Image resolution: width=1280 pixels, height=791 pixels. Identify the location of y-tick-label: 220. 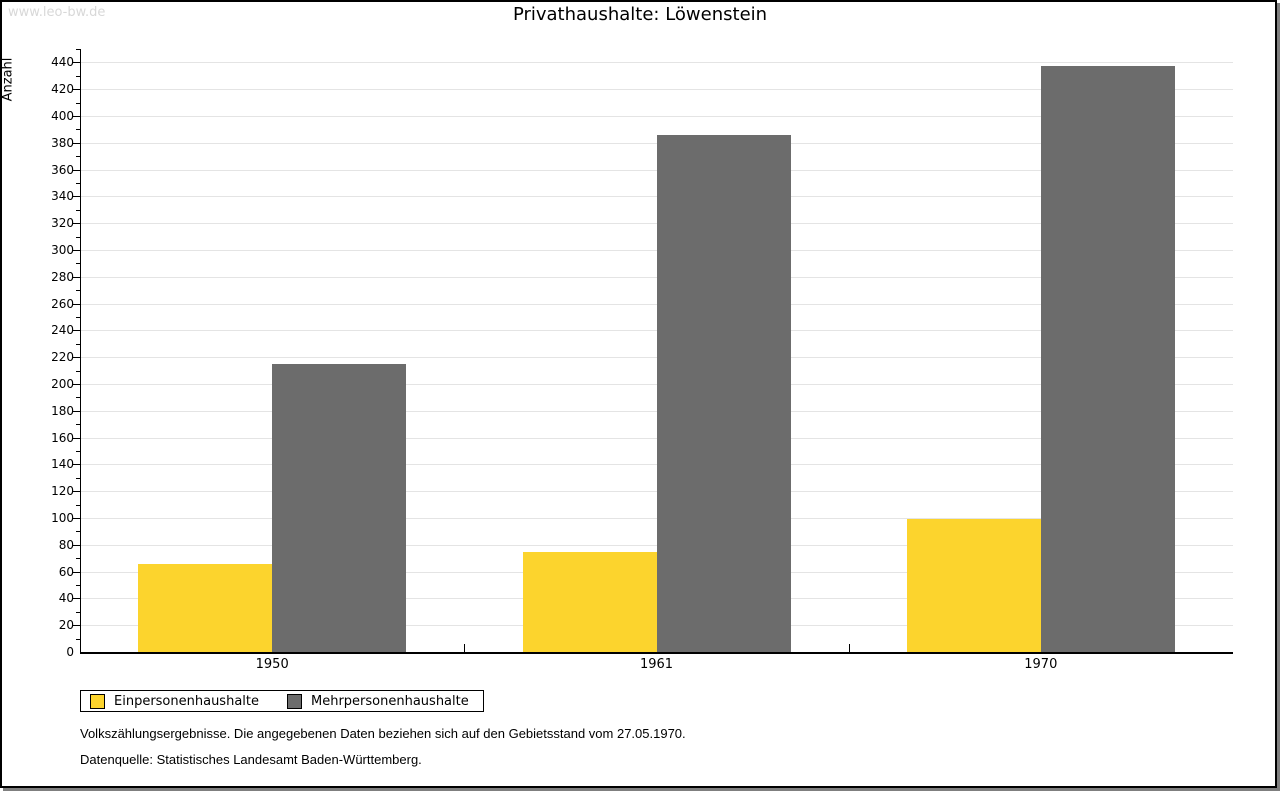
(62, 357).